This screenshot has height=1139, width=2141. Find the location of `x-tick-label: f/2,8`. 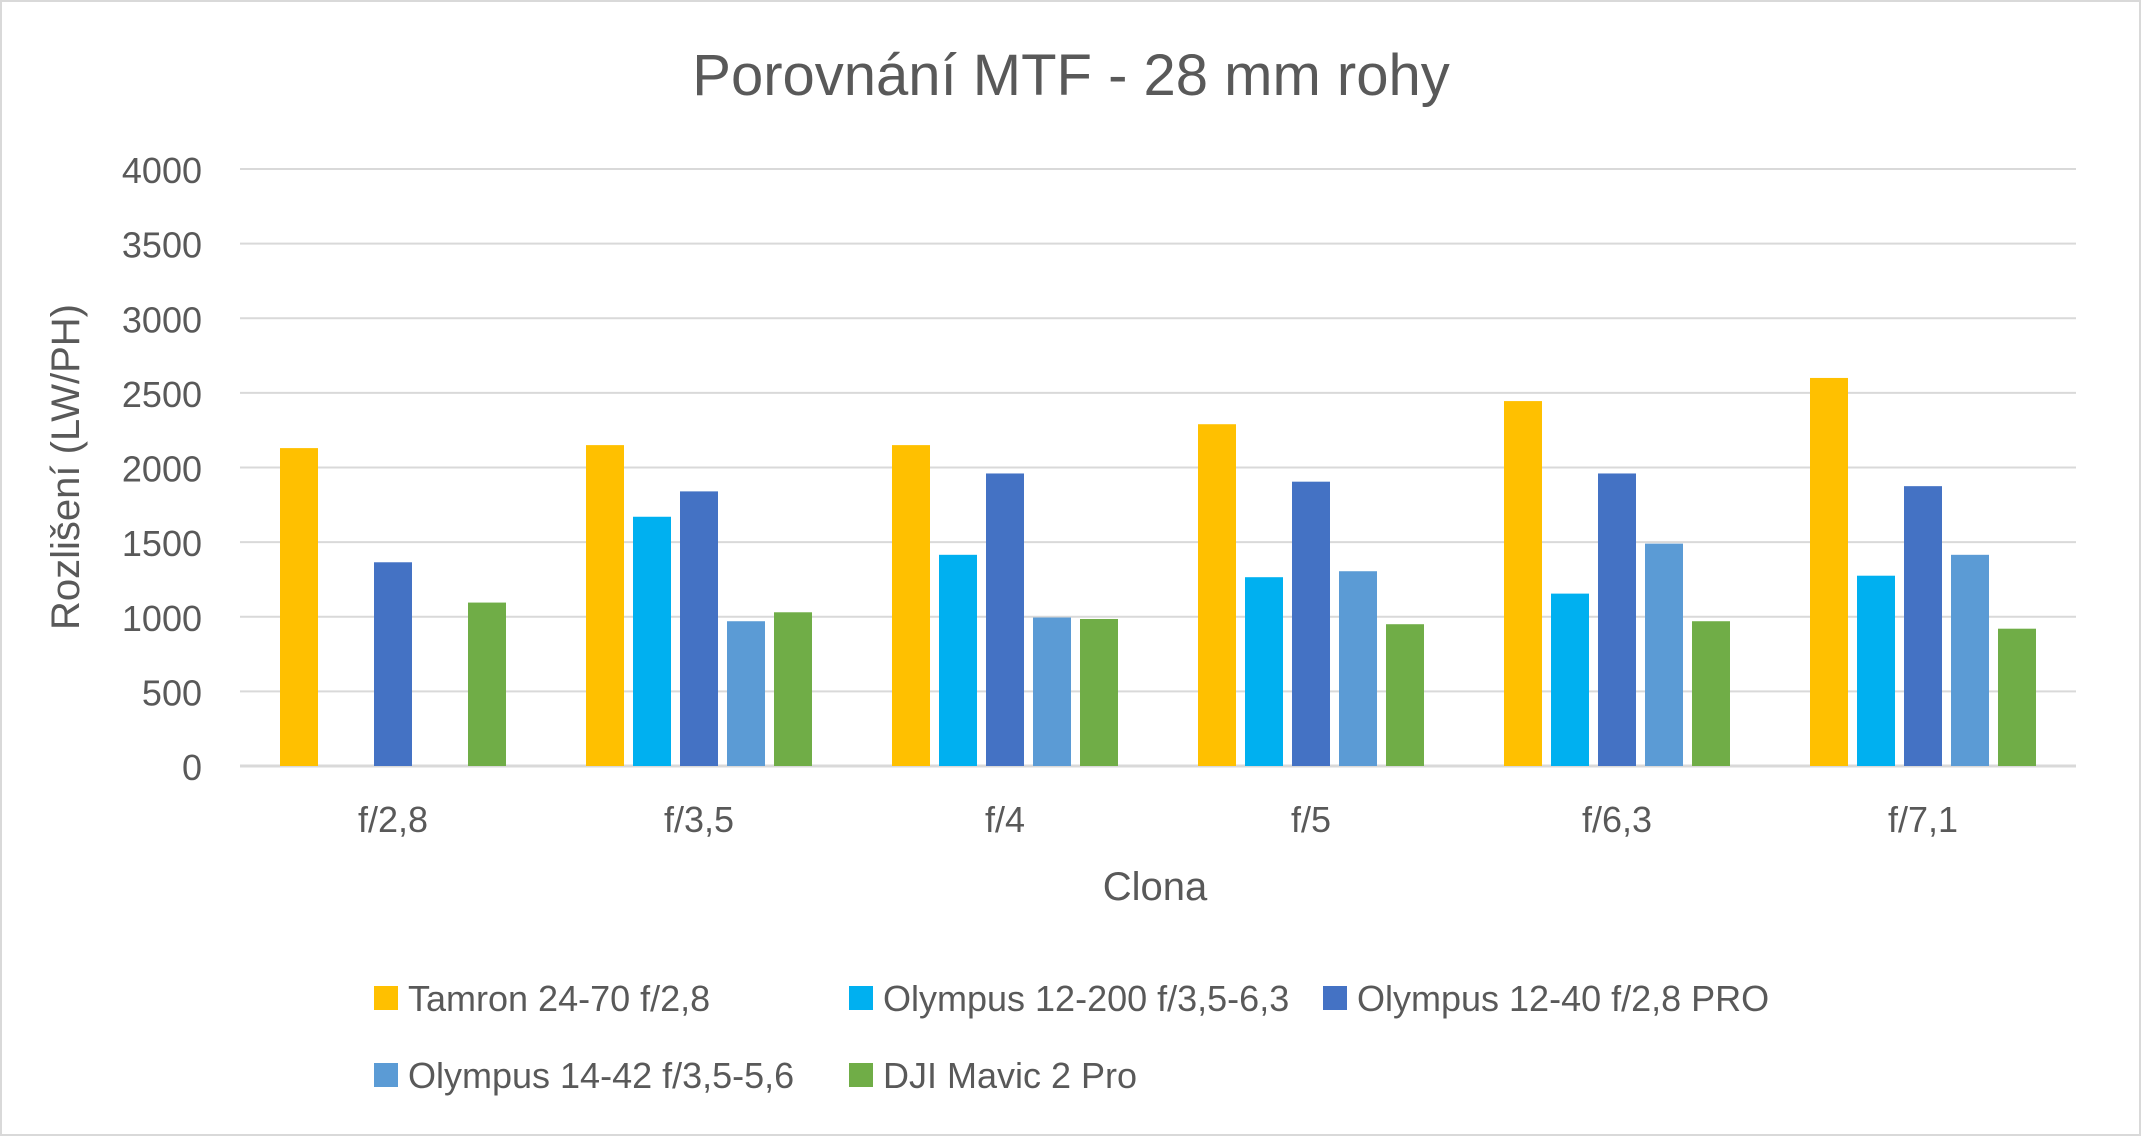

x-tick-label: f/2,8 is located at coordinates (393, 819).